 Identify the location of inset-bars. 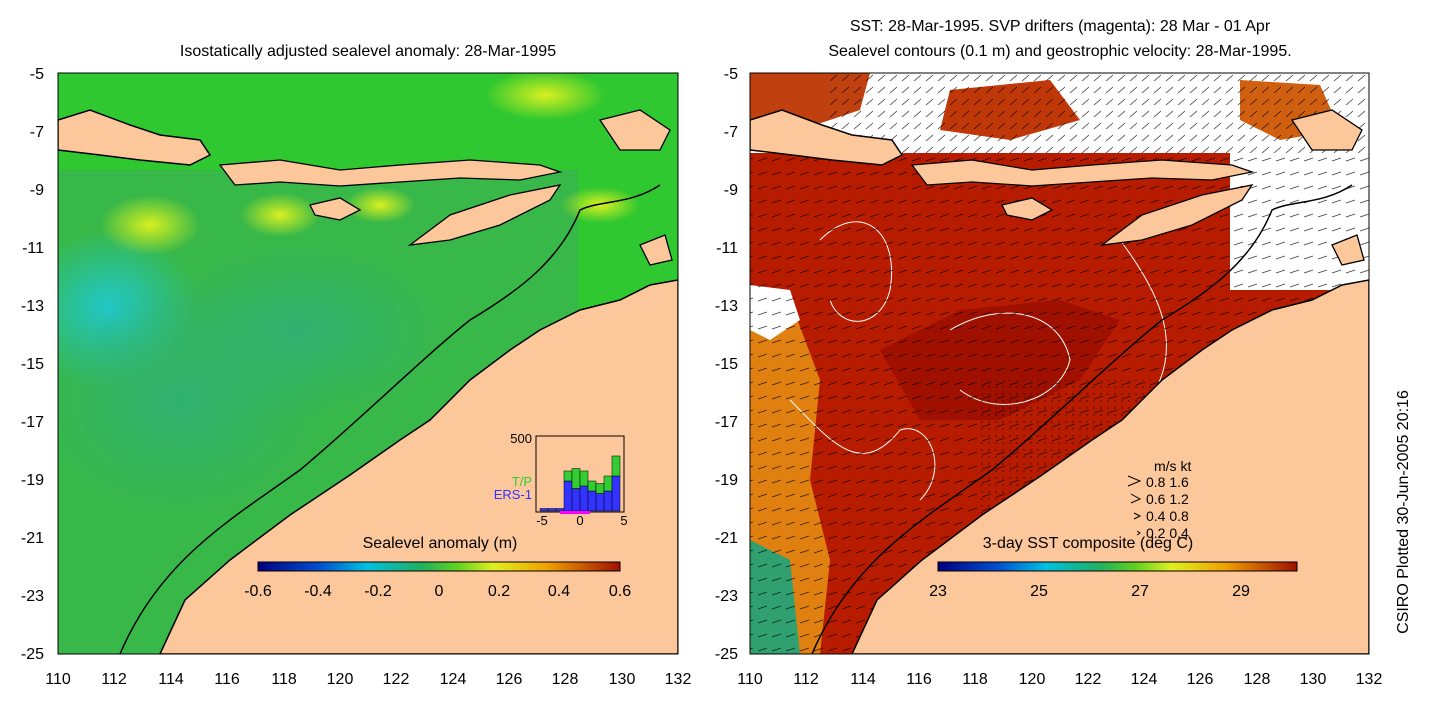
(580, 483).